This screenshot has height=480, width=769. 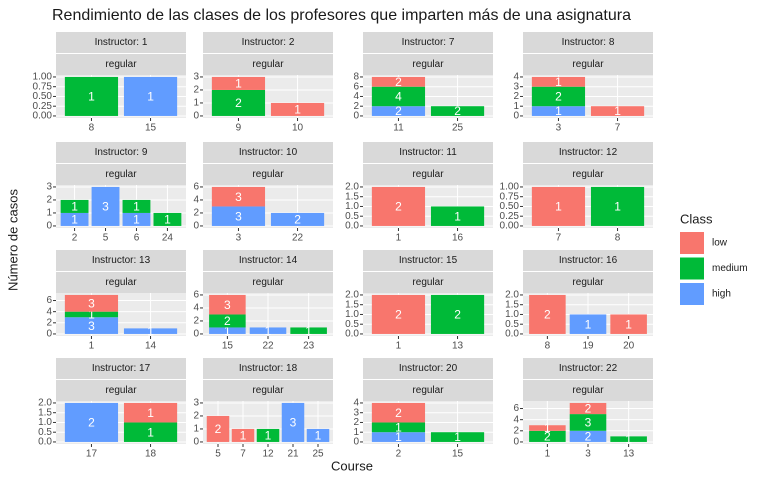 What do you see at coordinates (196, 187) in the screenshot?
I see `y-tick-label: 6` at bounding box center [196, 187].